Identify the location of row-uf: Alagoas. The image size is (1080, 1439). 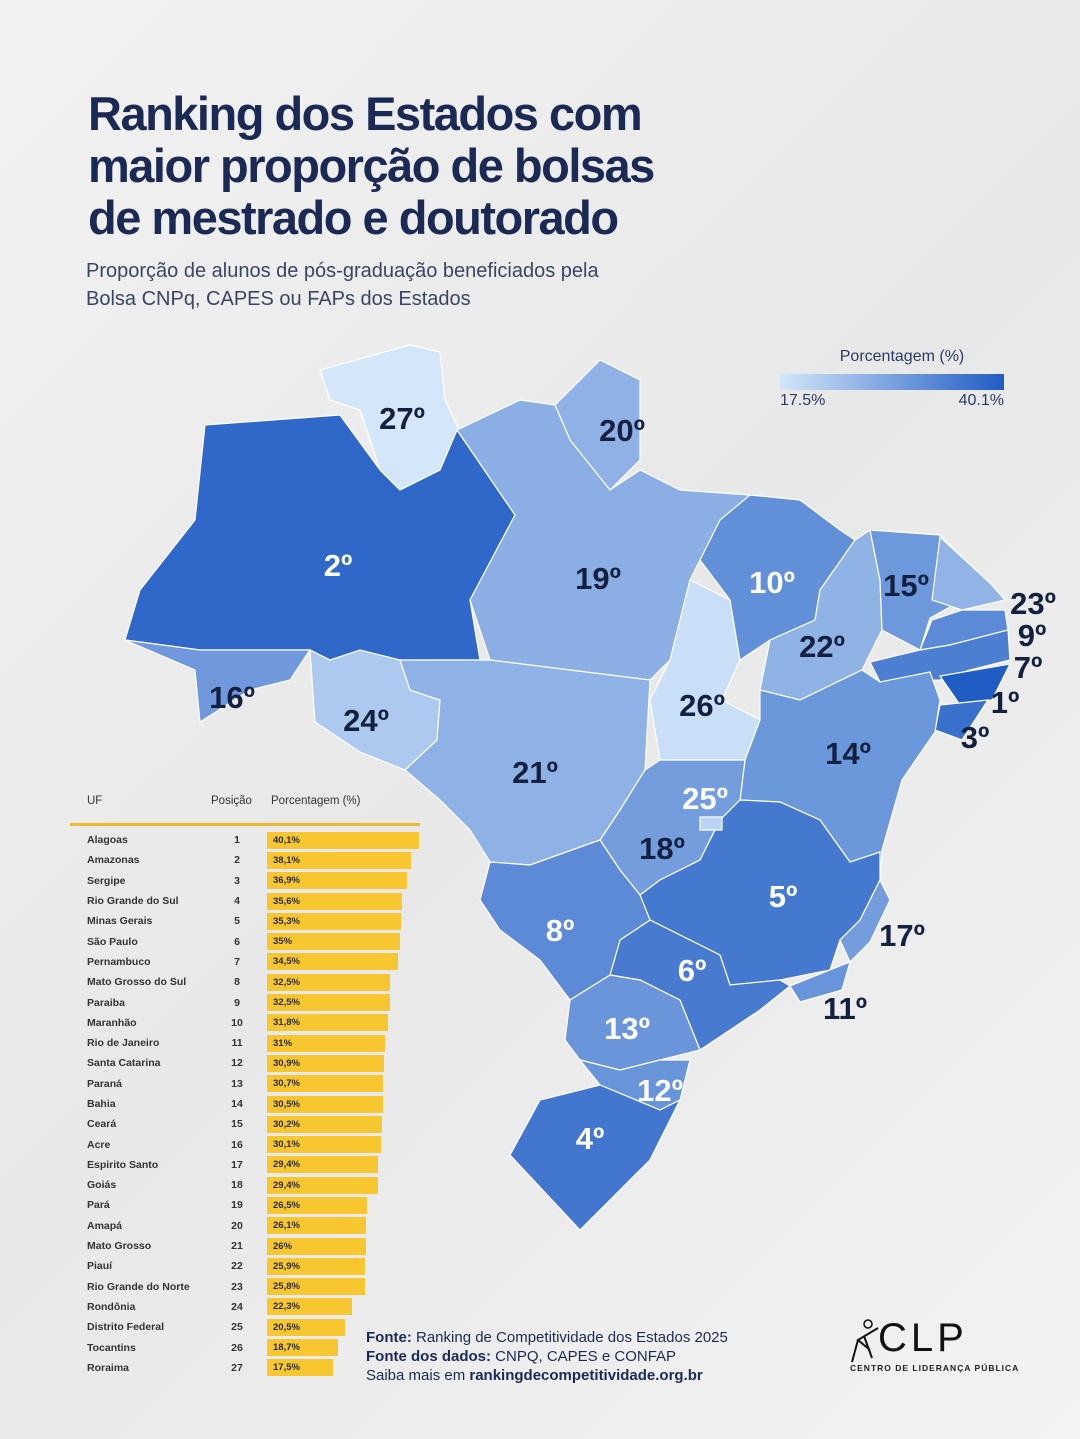
(107, 840).